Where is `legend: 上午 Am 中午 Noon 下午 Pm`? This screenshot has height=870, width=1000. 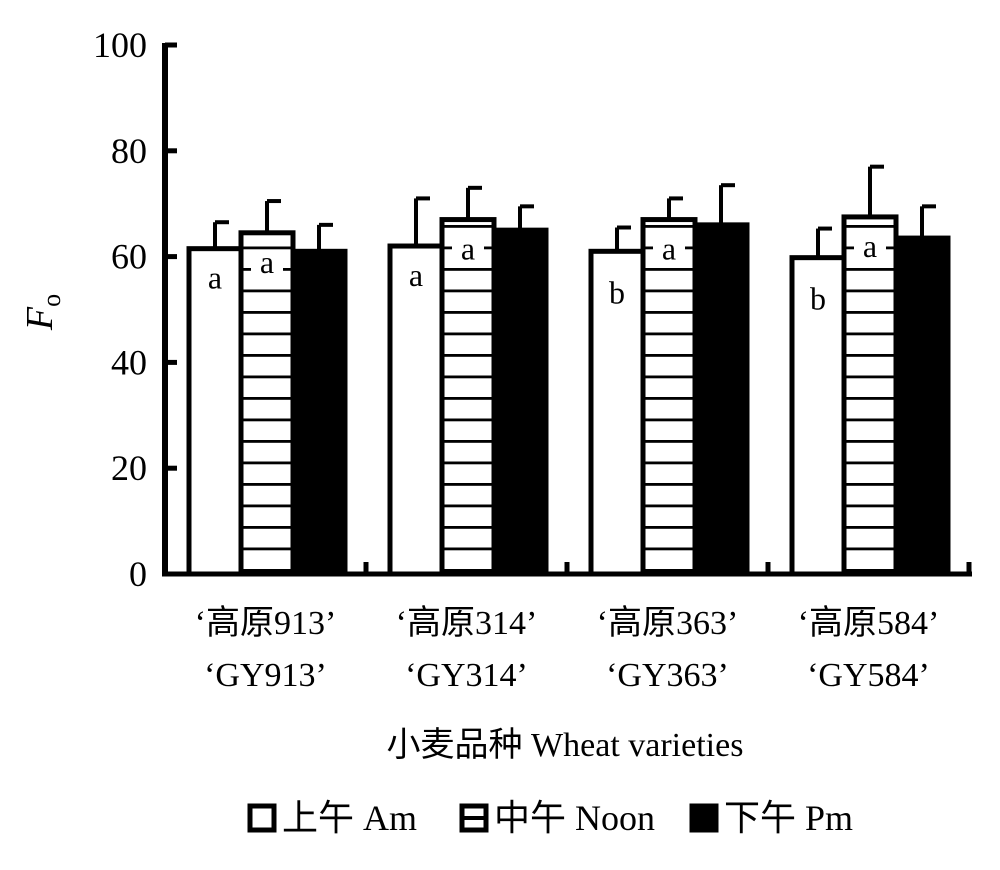 legend: 上午 Am 中午 Noon 下午 Pm is located at coordinates (550, 818).